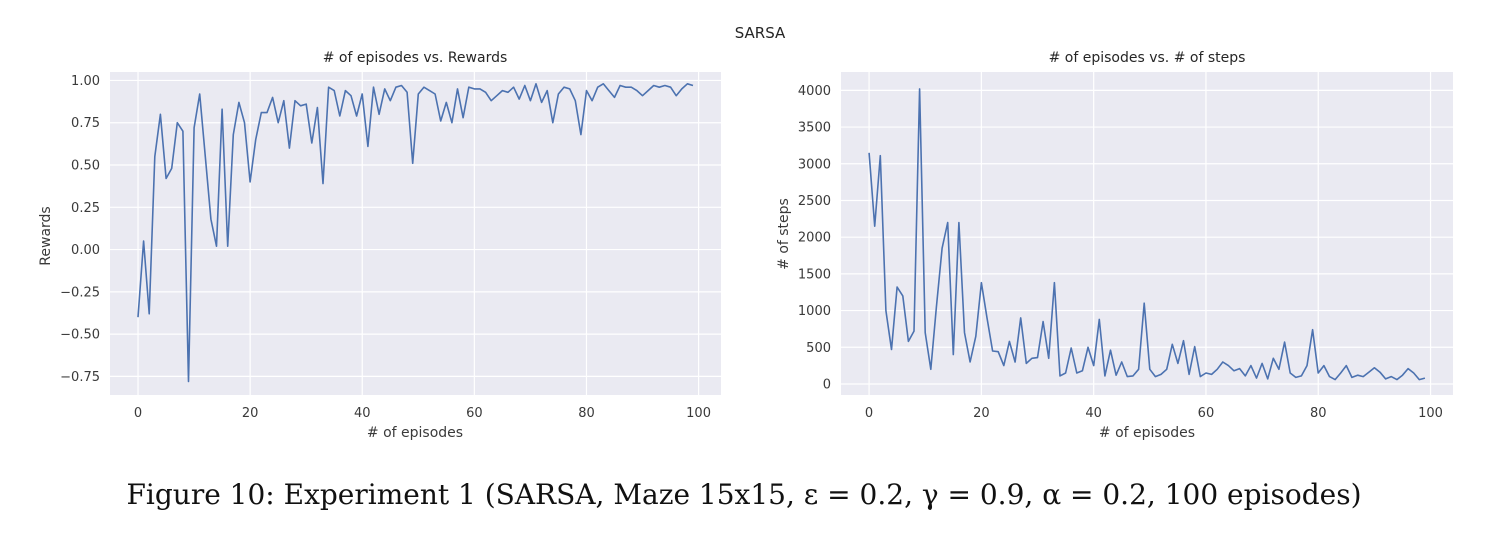 The width and height of the screenshot is (1488, 552). I want to click on rewards-y-tick-label: 0.25, so click(85, 208).